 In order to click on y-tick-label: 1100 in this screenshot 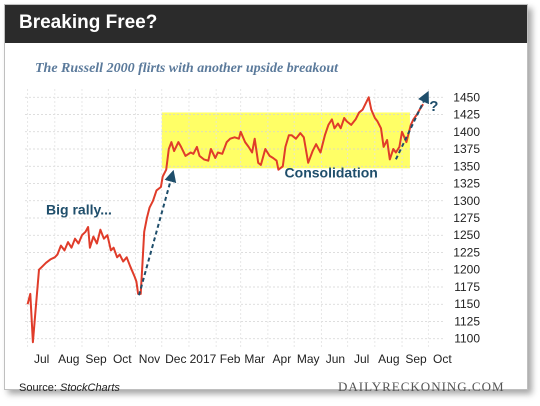, I will do `click(467, 339)`.